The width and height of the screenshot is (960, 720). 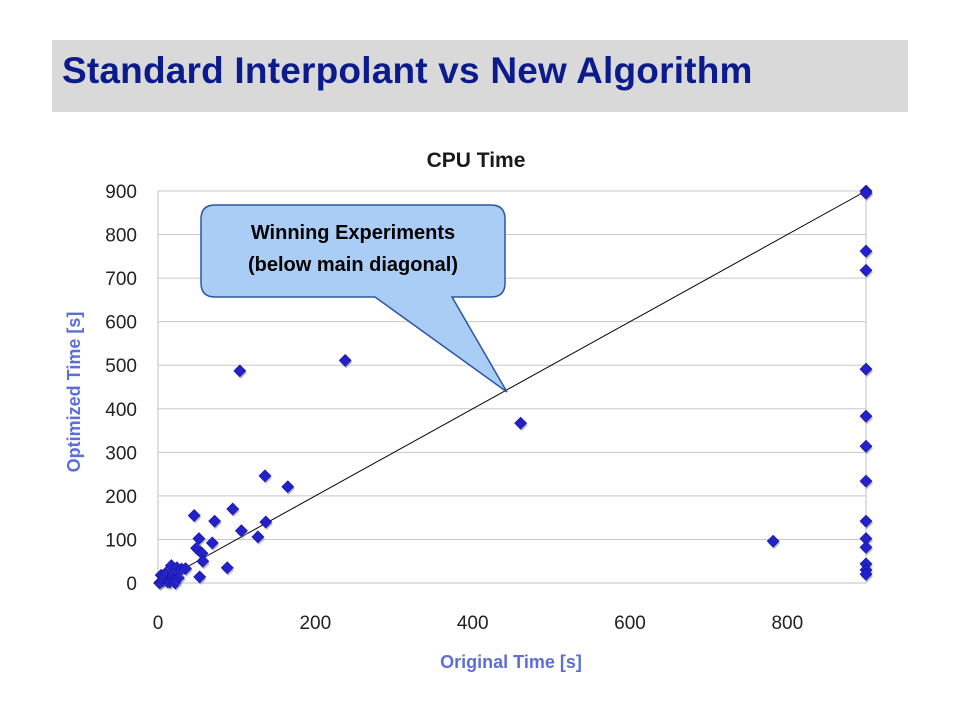 What do you see at coordinates (121, 540) in the screenshot?
I see `y-tick-label-100: 100` at bounding box center [121, 540].